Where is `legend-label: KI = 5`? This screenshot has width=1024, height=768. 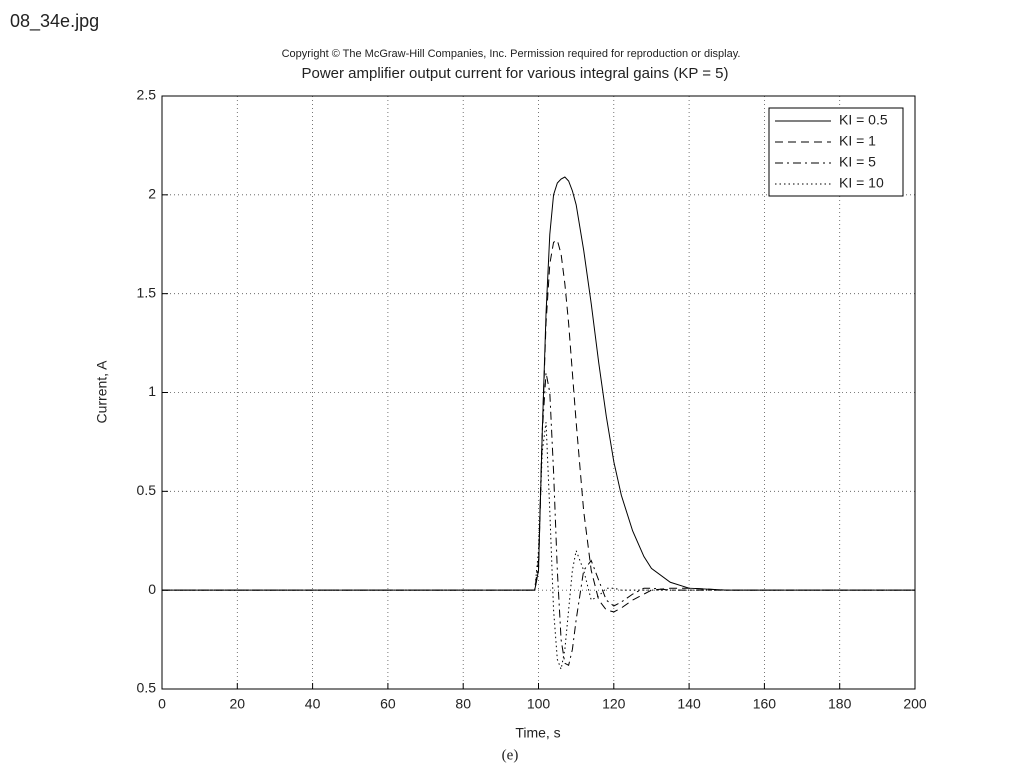
legend-label: KI = 5 is located at coordinates (857, 162).